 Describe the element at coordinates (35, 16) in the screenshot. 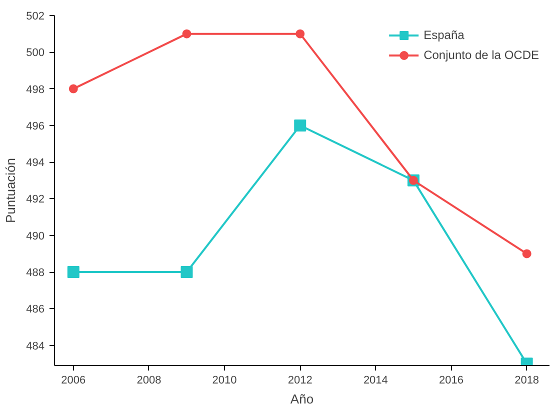

I see `y-tick-label: 502` at that location.